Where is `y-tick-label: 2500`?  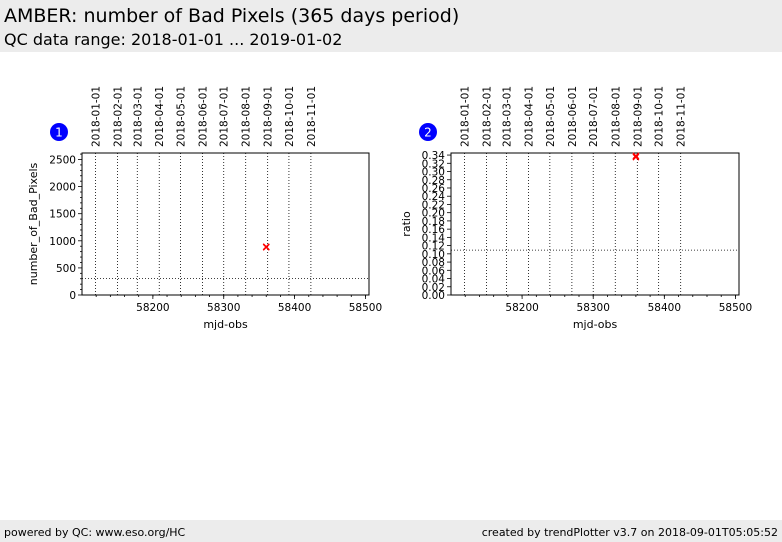 y-tick-label: 2500 is located at coordinates (62, 161).